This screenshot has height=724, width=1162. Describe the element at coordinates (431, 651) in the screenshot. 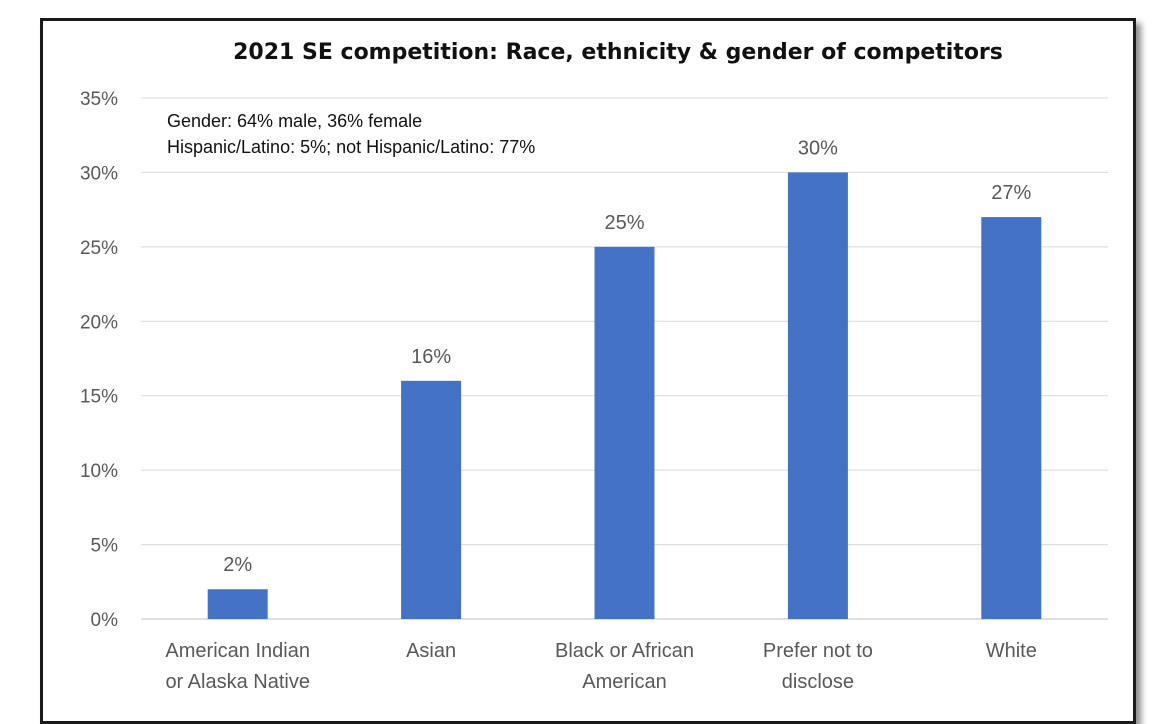

I see `category-label: Asian` at that location.